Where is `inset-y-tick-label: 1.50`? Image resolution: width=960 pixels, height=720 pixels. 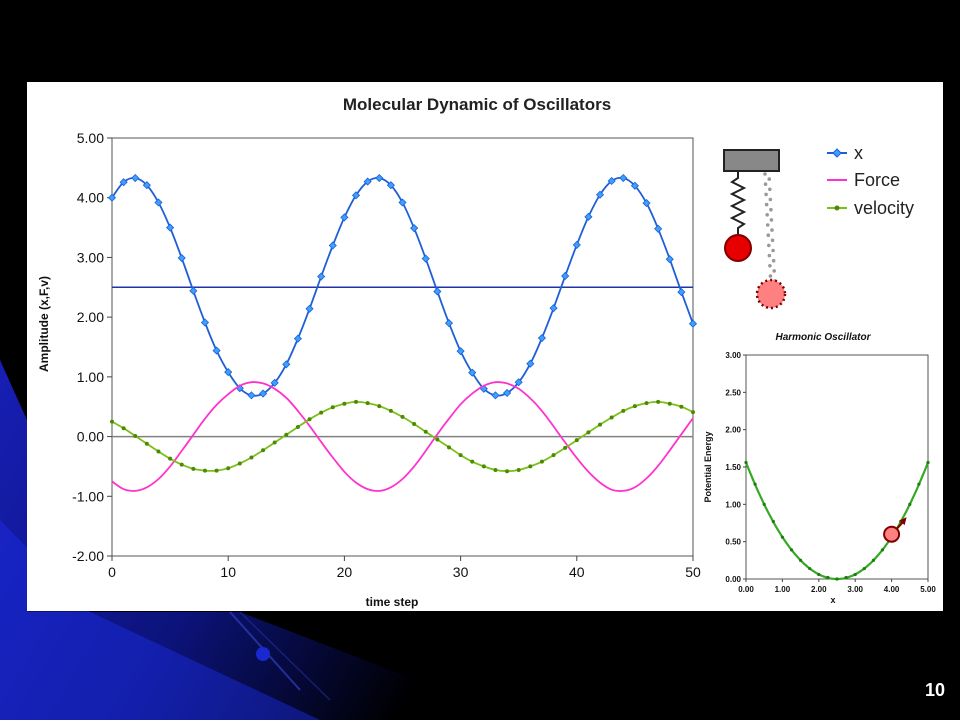 inset-y-tick-label: 1.50 is located at coordinates (733, 467).